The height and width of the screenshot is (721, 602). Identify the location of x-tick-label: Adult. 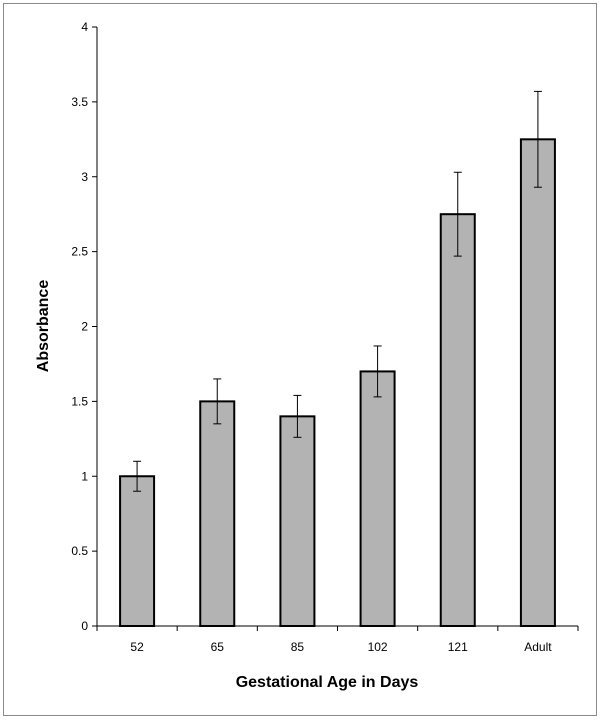
(538, 647).